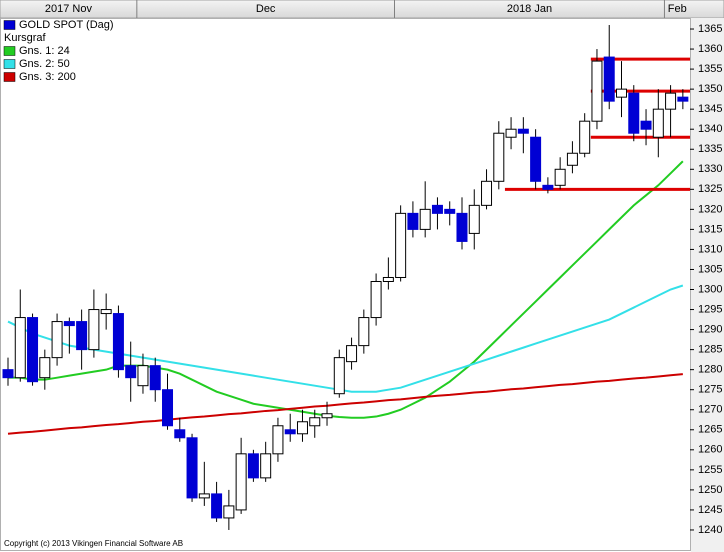  I want to click on y-tick-label: 1325, so click(710, 189).